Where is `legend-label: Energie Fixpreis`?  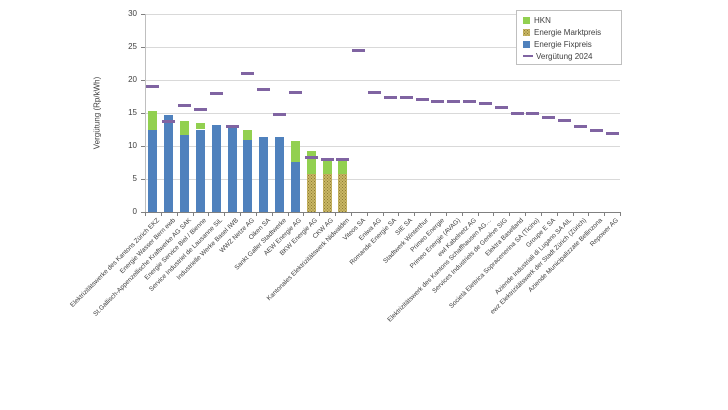 legend-label: Energie Fixpreis is located at coordinates (563, 44).